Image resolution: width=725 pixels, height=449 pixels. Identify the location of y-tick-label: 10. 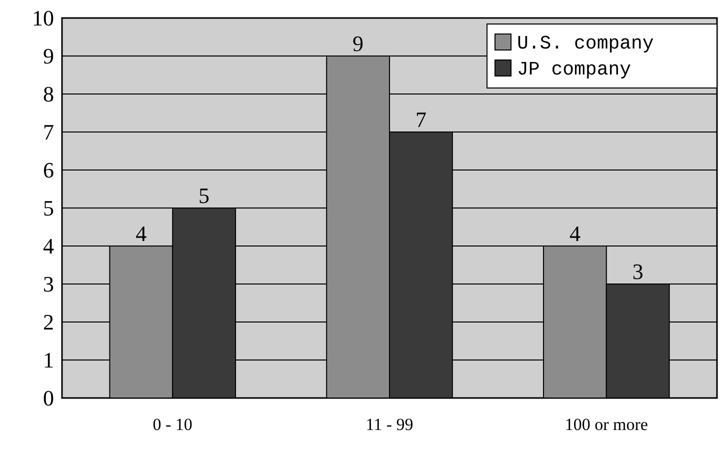
(43, 18).